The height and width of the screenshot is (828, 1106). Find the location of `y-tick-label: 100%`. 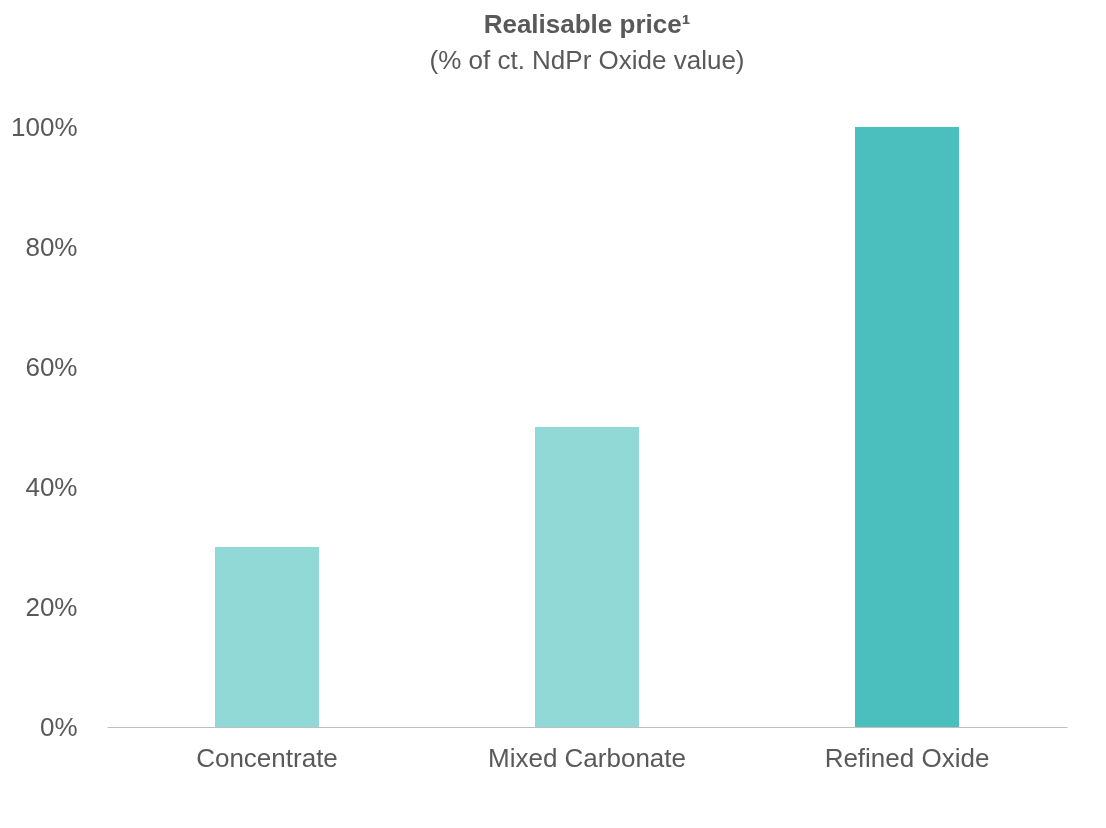

y-tick-label: 100% is located at coordinates (44, 126).